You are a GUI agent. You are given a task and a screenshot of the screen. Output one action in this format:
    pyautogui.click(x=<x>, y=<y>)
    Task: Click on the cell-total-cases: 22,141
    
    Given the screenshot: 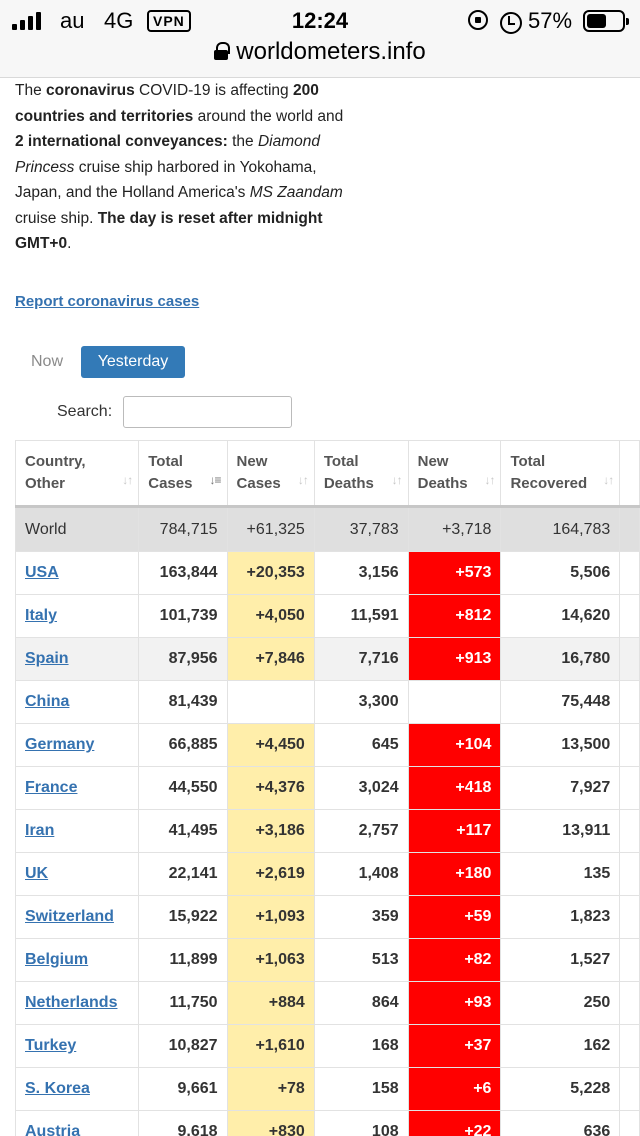 What is the action you would take?
    pyautogui.click(x=183, y=874)
    